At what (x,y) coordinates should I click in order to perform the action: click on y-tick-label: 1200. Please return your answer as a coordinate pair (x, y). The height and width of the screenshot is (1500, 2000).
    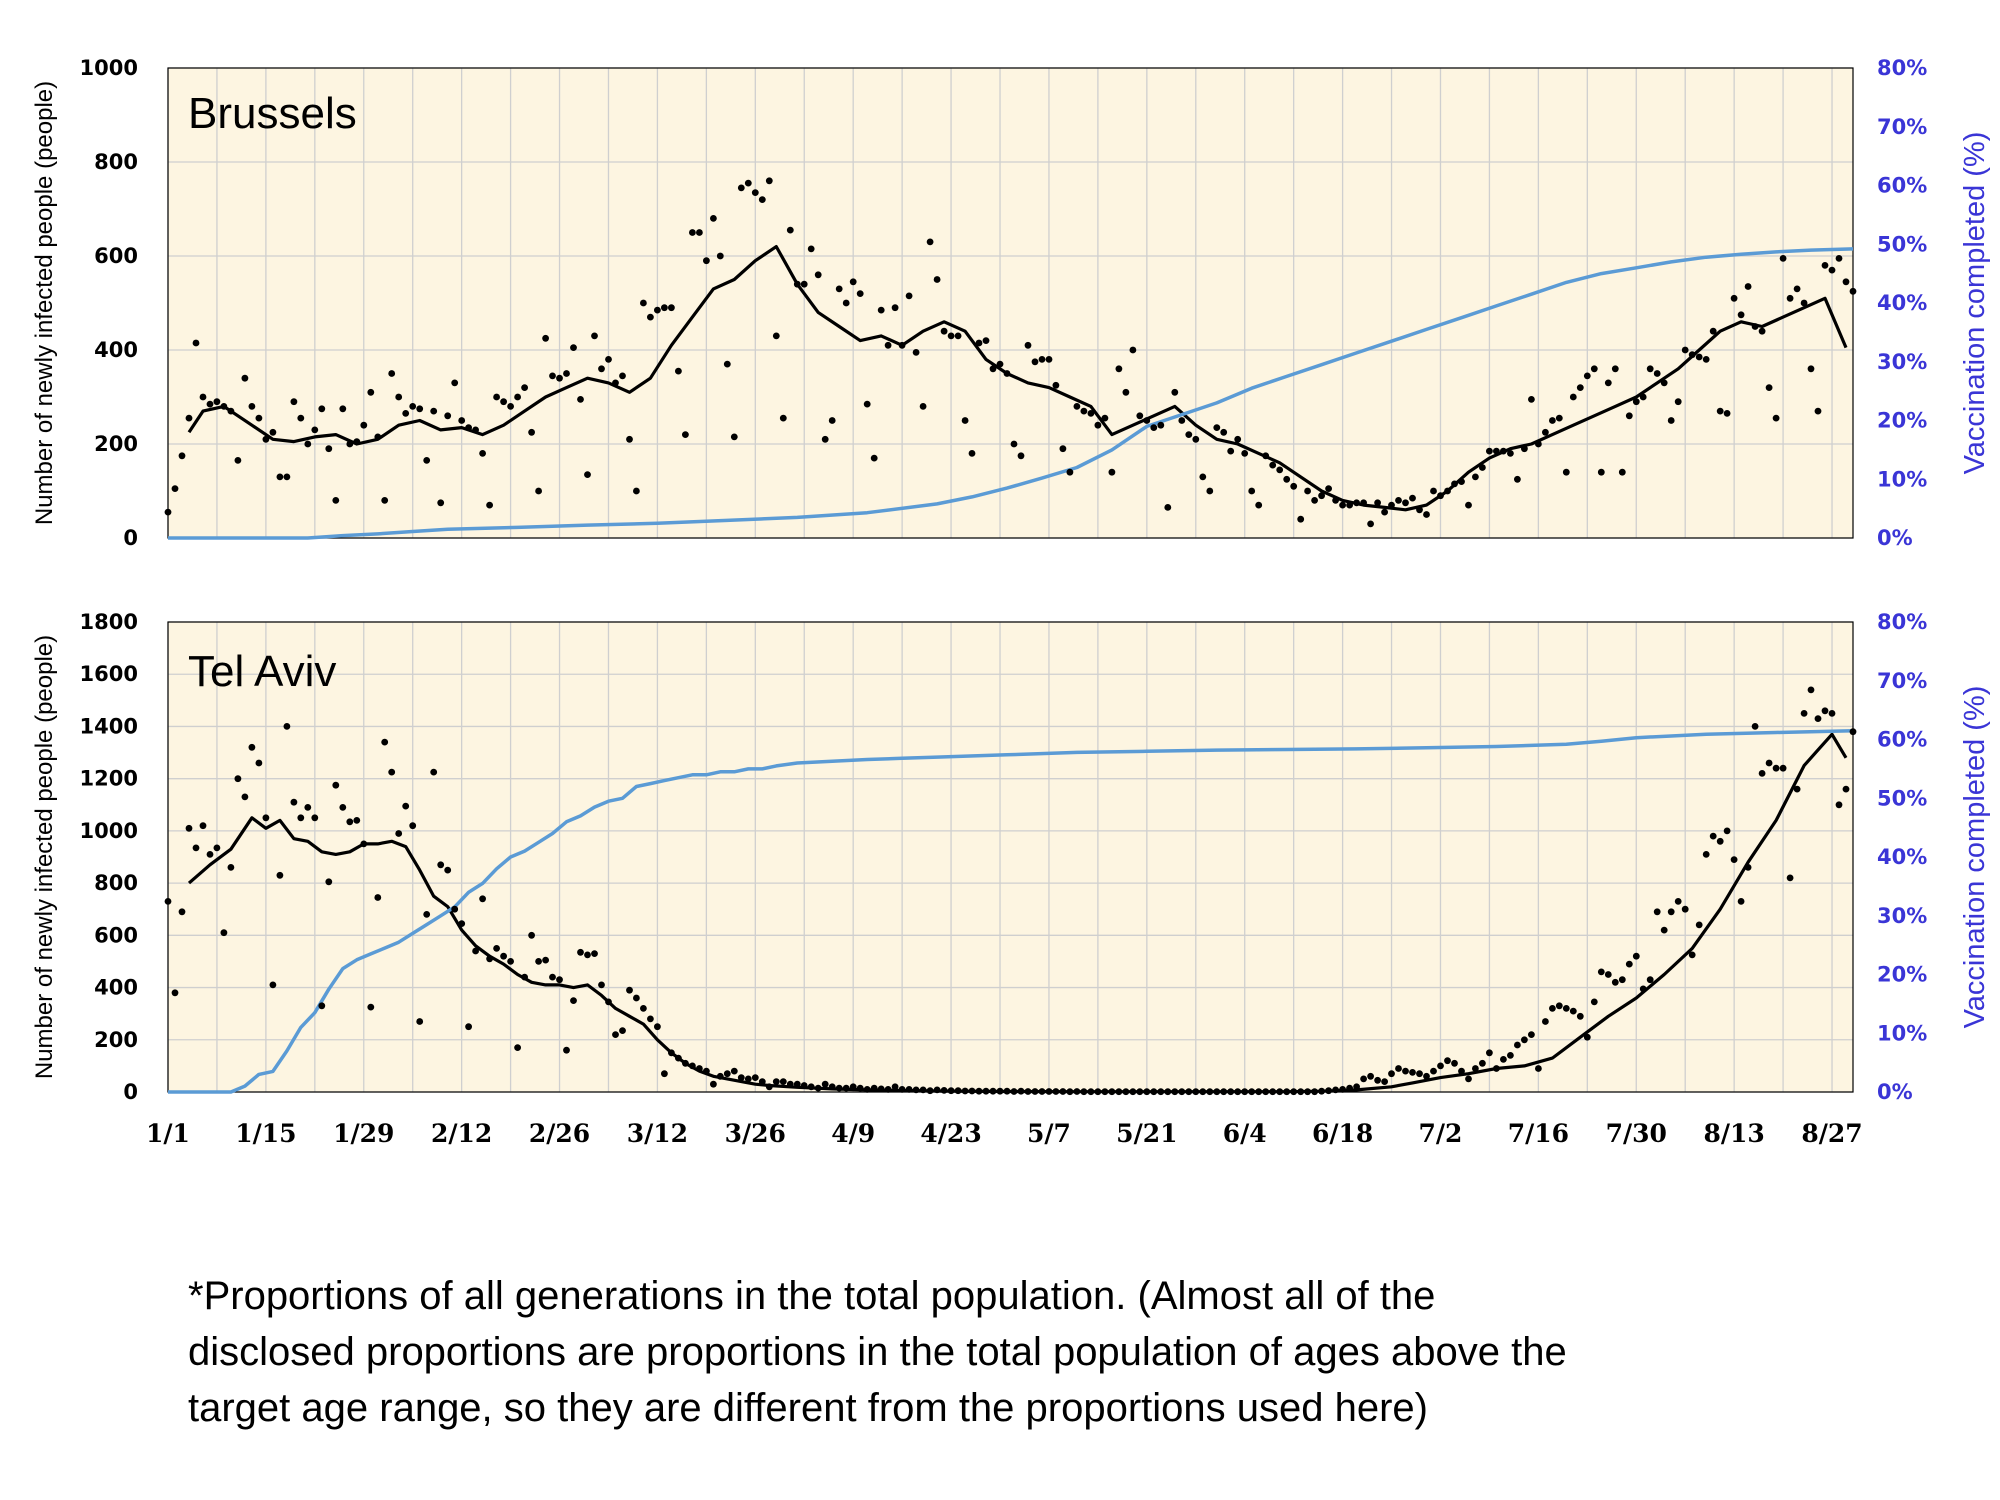
    Looking at the image, I should click on (109, 779).